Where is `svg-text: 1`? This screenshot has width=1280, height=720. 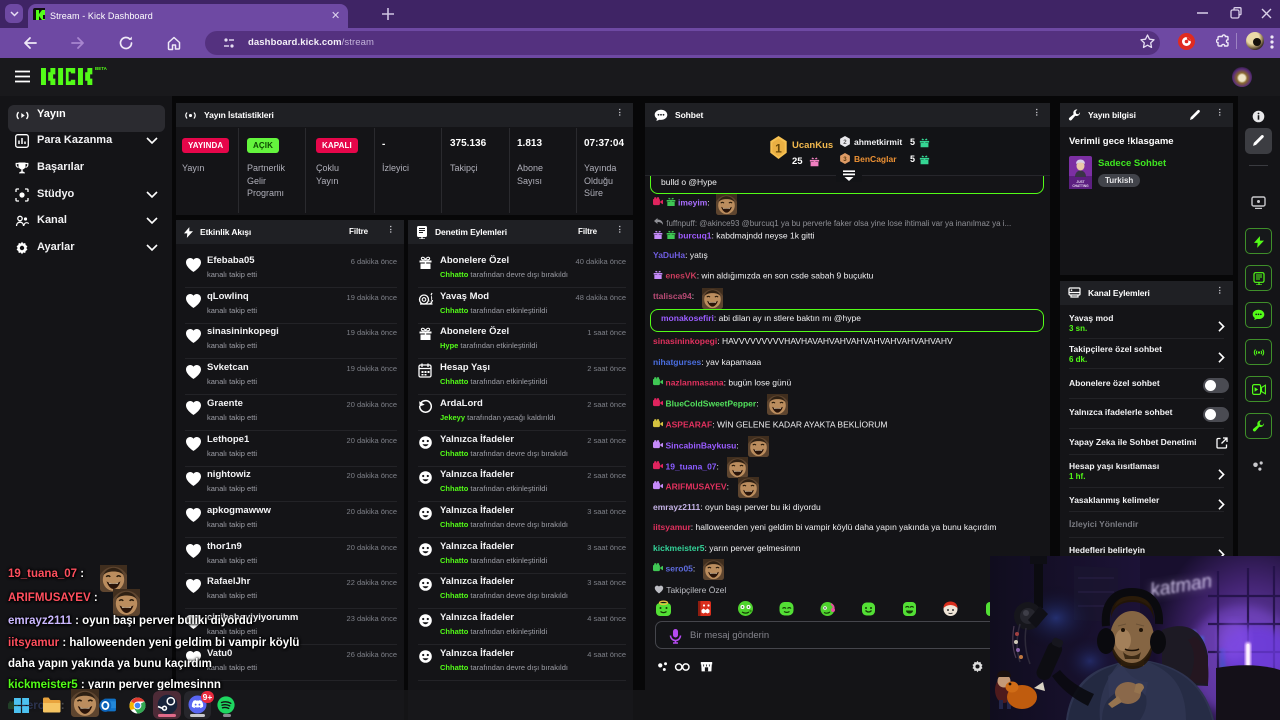
svg-text: 1 is located at coordinates (778, 149).